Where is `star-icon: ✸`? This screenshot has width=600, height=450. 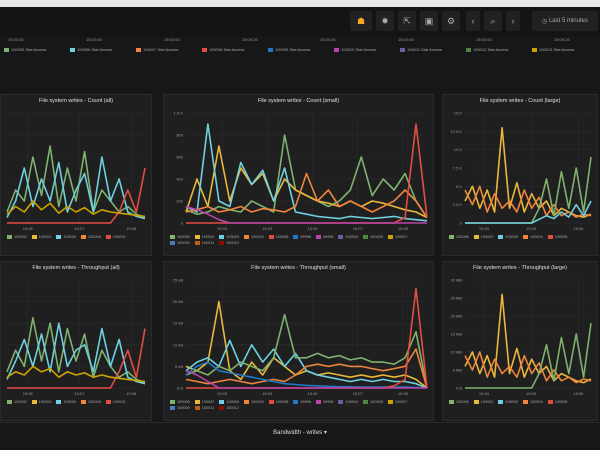 star-icon: ✸ is located at coordinates (385, 20).